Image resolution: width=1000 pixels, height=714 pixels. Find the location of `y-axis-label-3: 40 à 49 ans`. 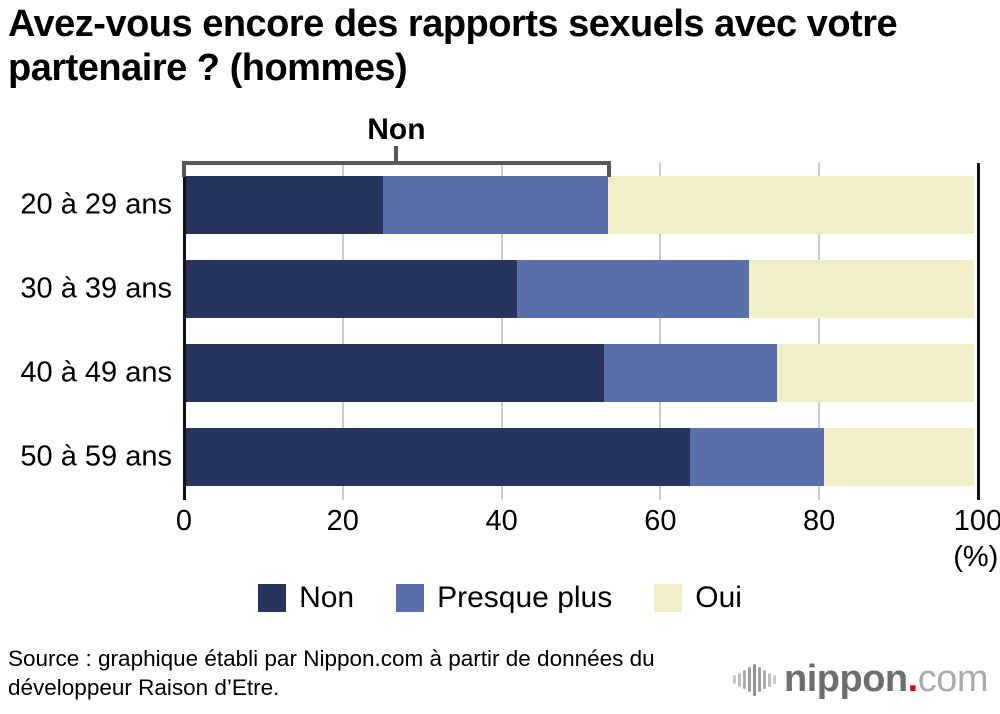

y-axis-label-3: 40 à 49 ans is located at coordinates (96, 372).